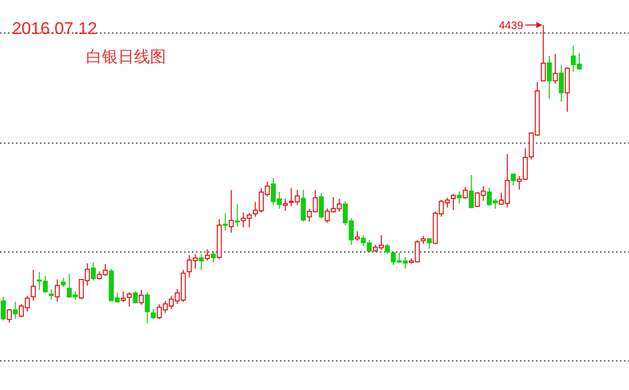 The image size is (629, 390). What do you see at coordinates (511, 26) in the screenshot?
I see `annotation: 4439` at bounding box center [511, 26].